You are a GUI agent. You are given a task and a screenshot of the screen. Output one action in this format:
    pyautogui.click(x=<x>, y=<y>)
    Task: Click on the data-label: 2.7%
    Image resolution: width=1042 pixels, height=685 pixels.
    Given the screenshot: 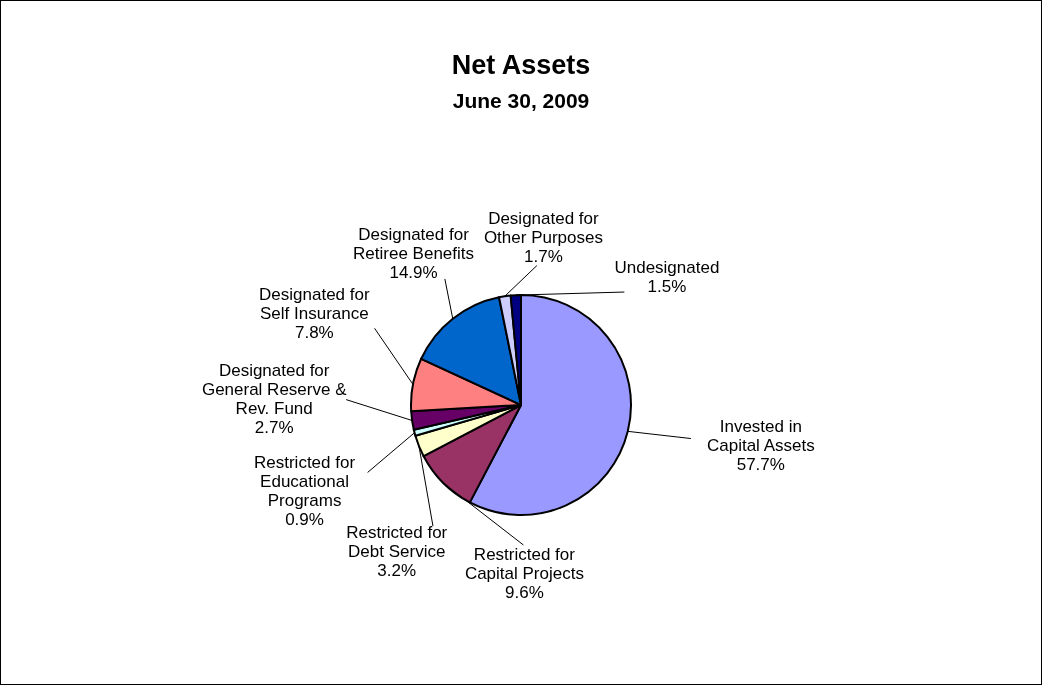 What is the action you would take?
    pyautogui.click(x=274, y=427)
    